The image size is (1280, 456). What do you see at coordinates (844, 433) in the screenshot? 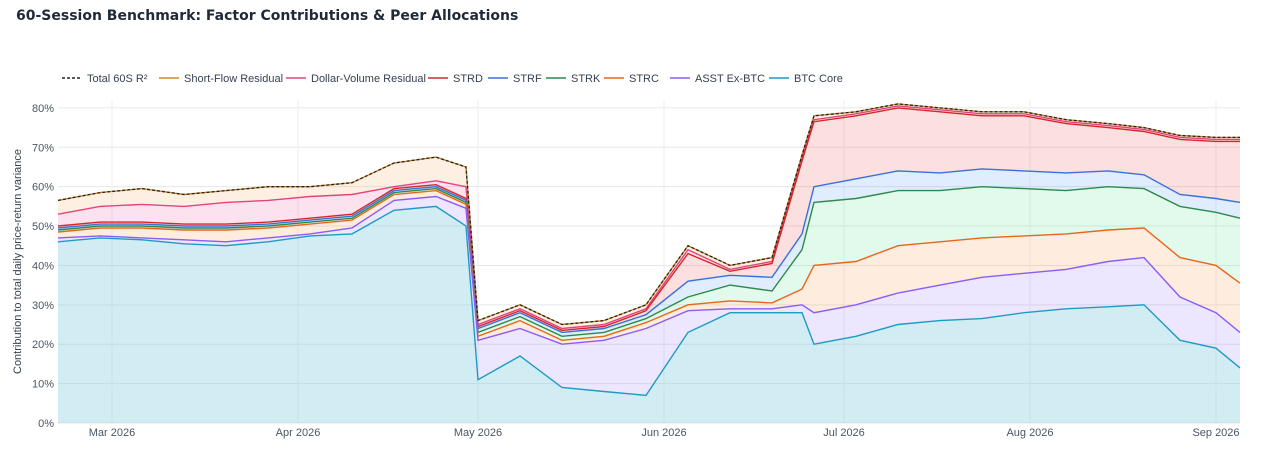
I see `x-tick-label: Jul 2026` at bounding box center [844, 433].